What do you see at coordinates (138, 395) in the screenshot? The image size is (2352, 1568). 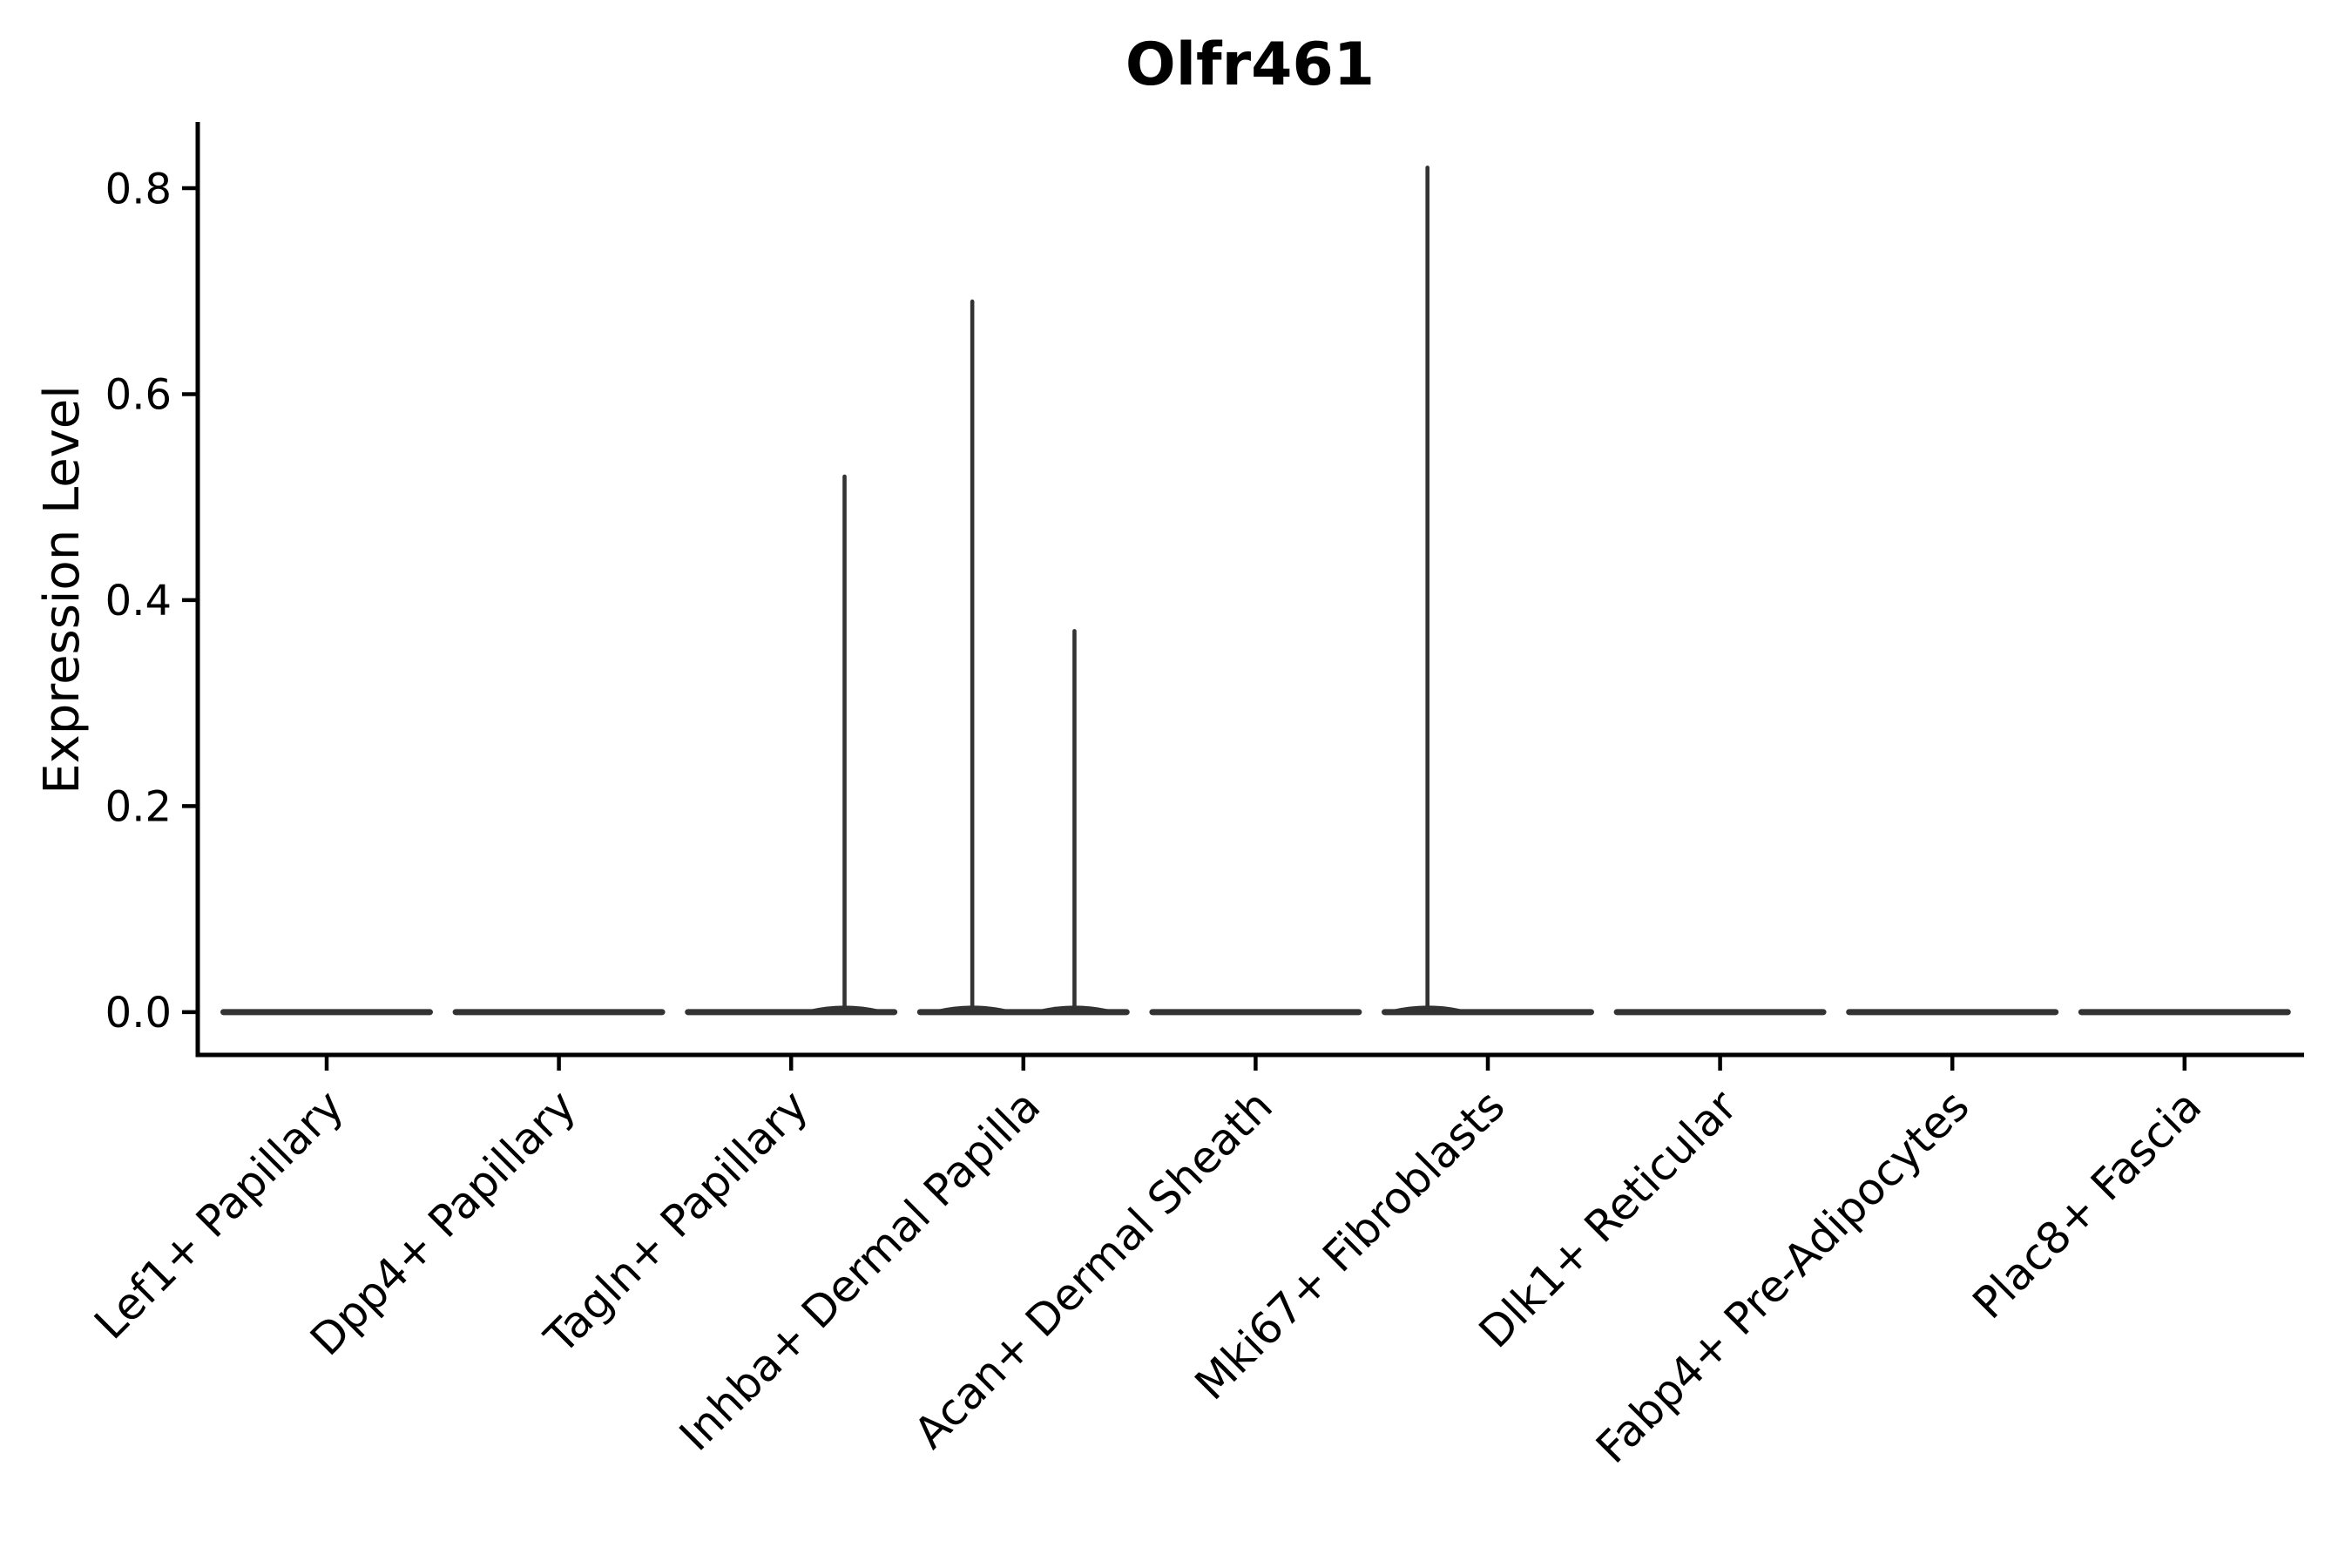 I see `y-tick-label: 0.6` at bounding box center [138, 395].